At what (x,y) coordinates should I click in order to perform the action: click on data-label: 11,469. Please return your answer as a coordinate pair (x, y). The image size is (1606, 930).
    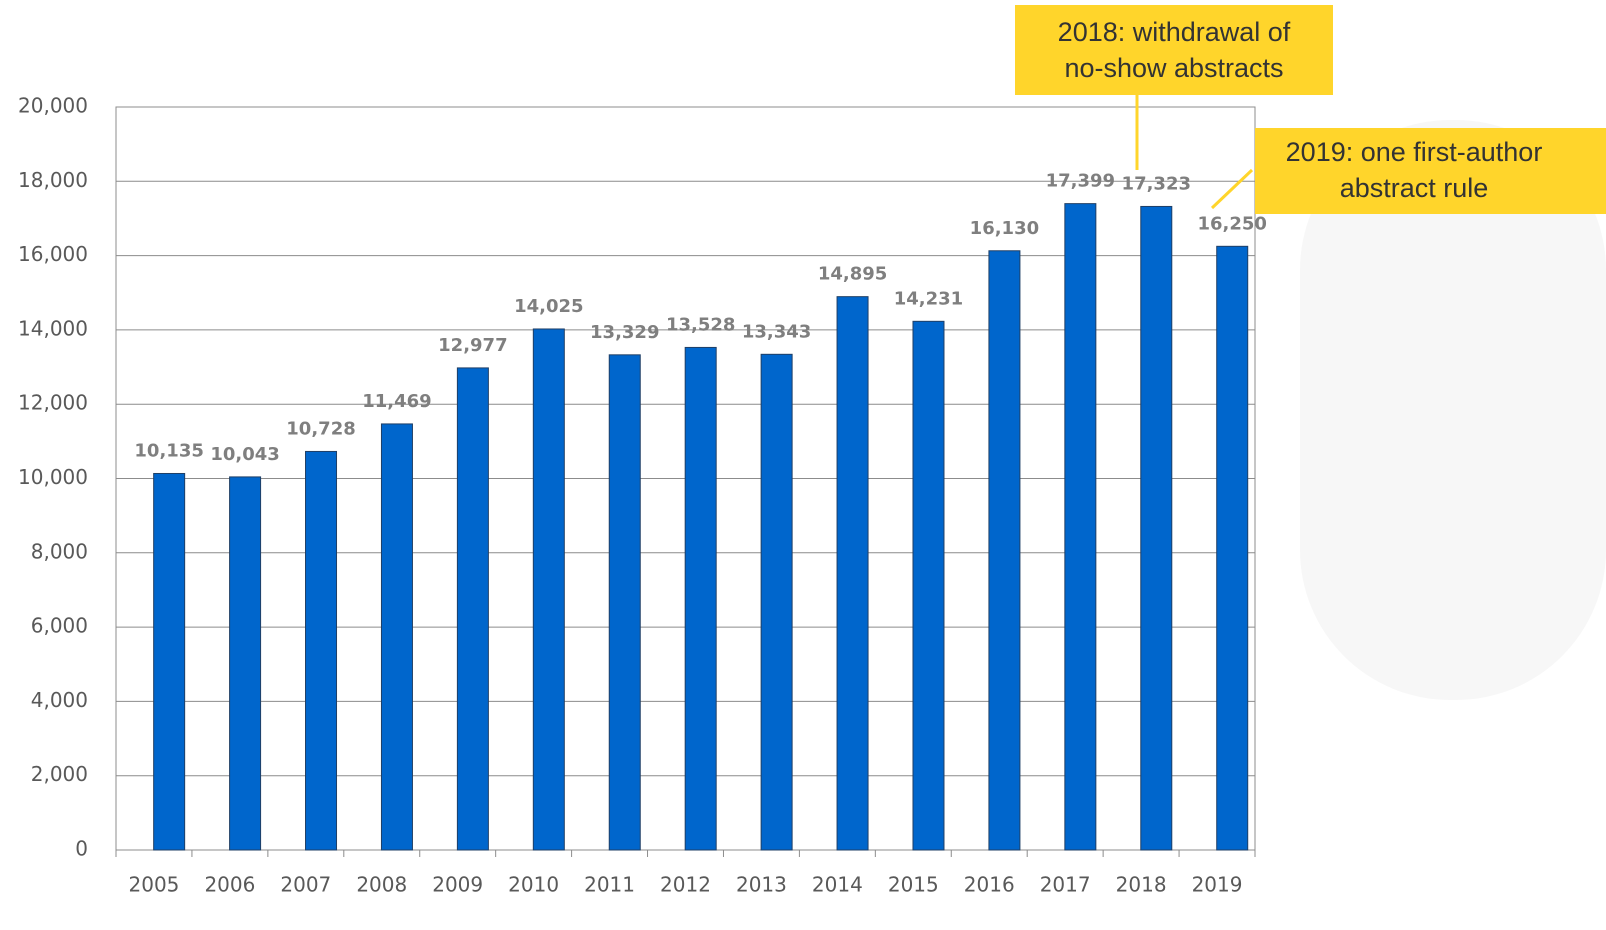
    Looking at the image, I should click on (396, 401).